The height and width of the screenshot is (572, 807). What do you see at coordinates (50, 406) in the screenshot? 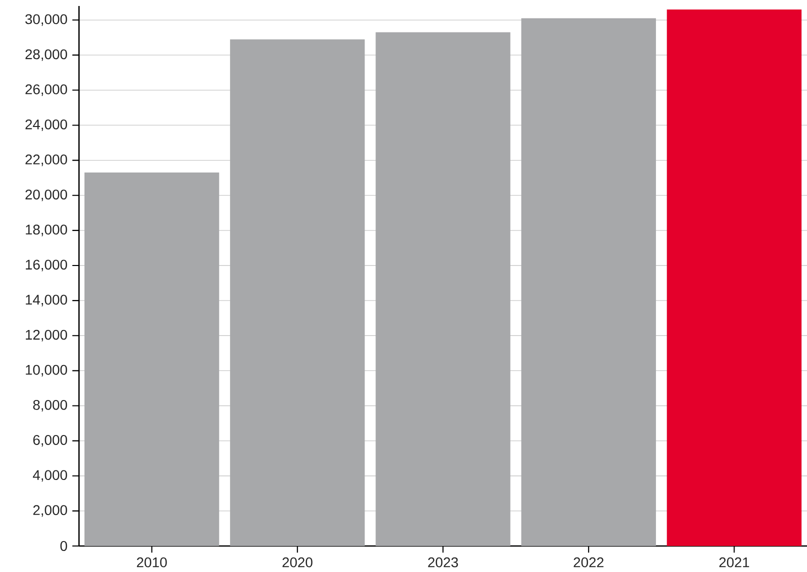
I see `y-tick-label: 8,000` at bounding box center [50, 406].